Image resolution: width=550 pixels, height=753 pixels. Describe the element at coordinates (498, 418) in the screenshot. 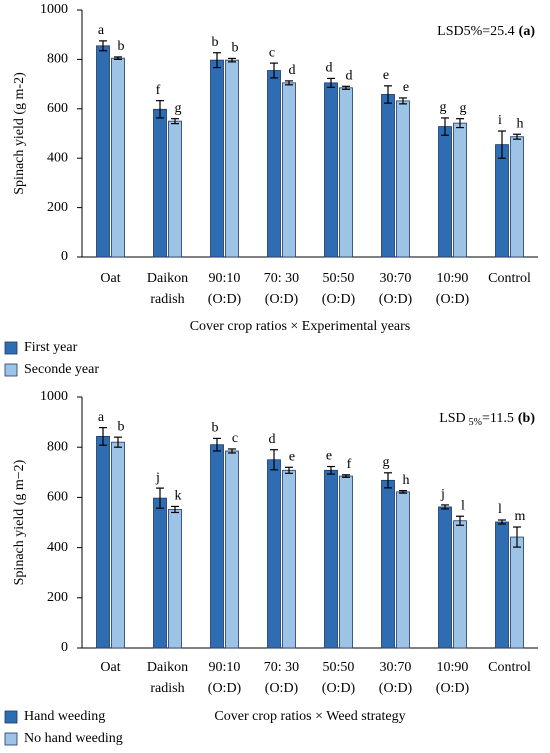

I see `annotation-value: =11.5` at that location.